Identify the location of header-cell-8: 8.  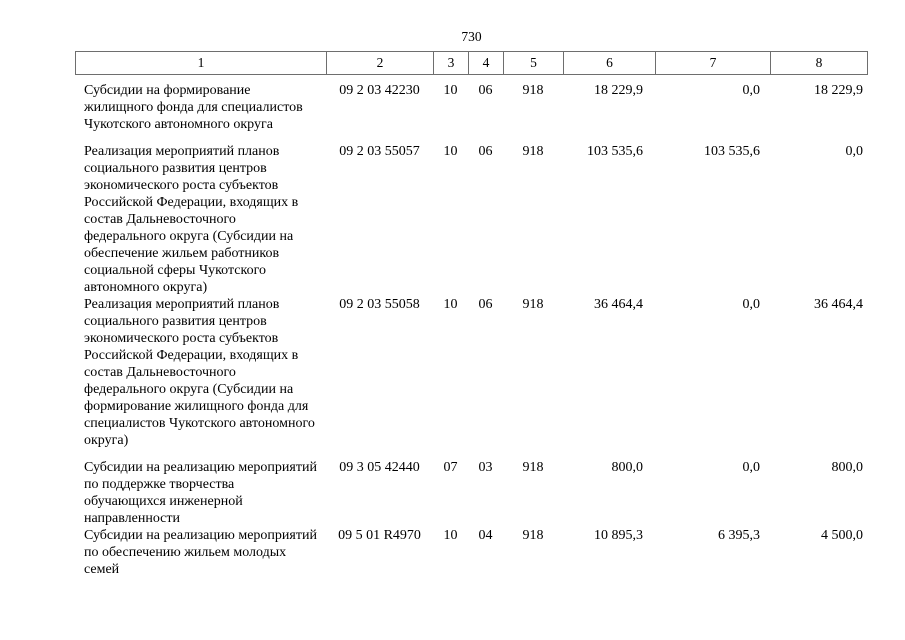
(819, 62).